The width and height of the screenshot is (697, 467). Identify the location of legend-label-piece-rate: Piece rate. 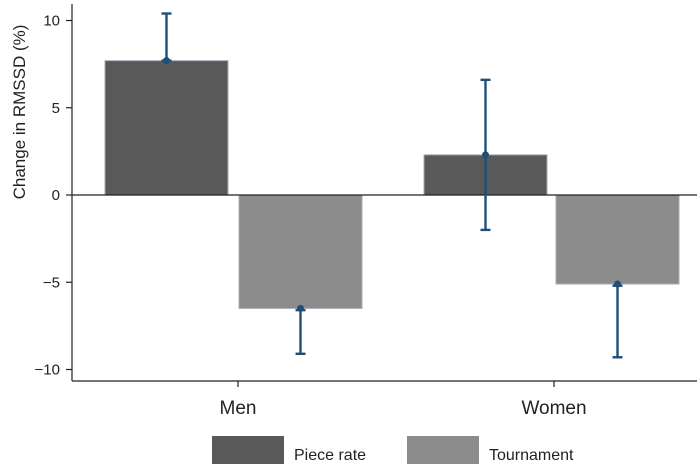
(330, 455).